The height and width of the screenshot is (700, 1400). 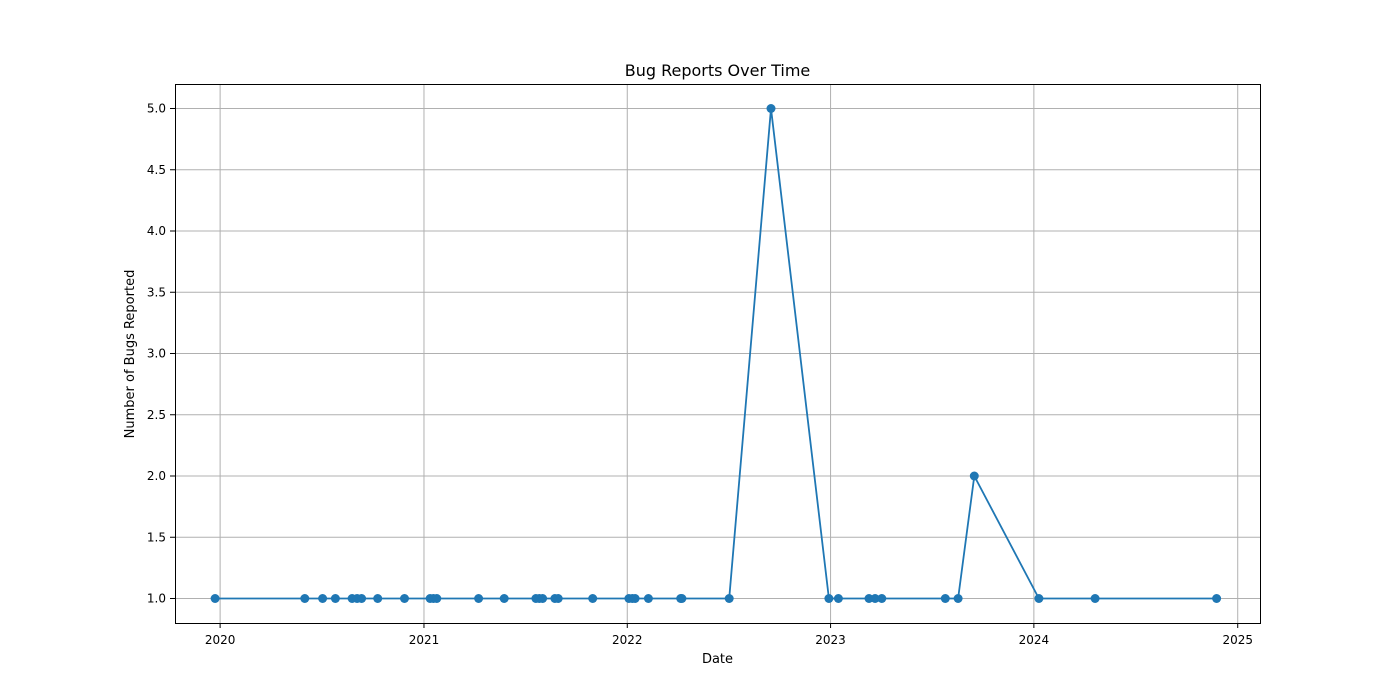 What do you see at coordinates (156, 354) in the screenshot?
I see `y-tick-label: 3.0` at bounding box center [156, 354].